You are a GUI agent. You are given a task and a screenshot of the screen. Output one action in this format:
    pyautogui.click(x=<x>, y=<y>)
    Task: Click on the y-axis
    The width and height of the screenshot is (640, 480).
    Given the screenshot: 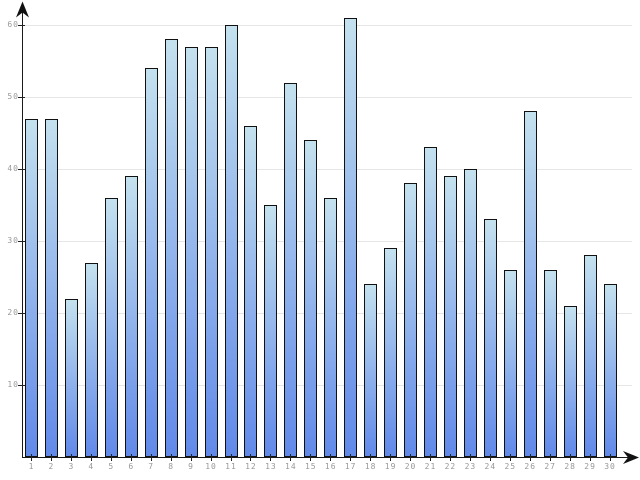 What is the action you would take?
    pyautogui.click(x=22, y=232)
    